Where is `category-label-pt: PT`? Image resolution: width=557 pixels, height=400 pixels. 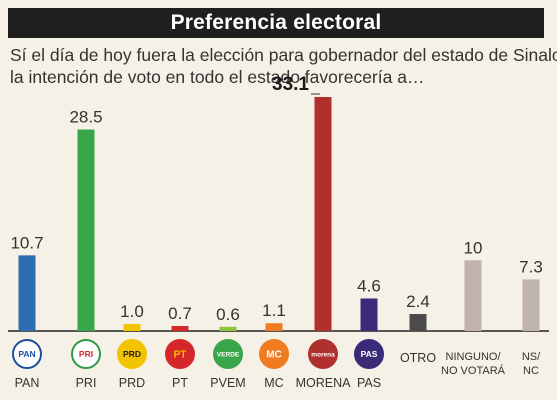
category-label-pt: PT is located at coordinates (180, 383).